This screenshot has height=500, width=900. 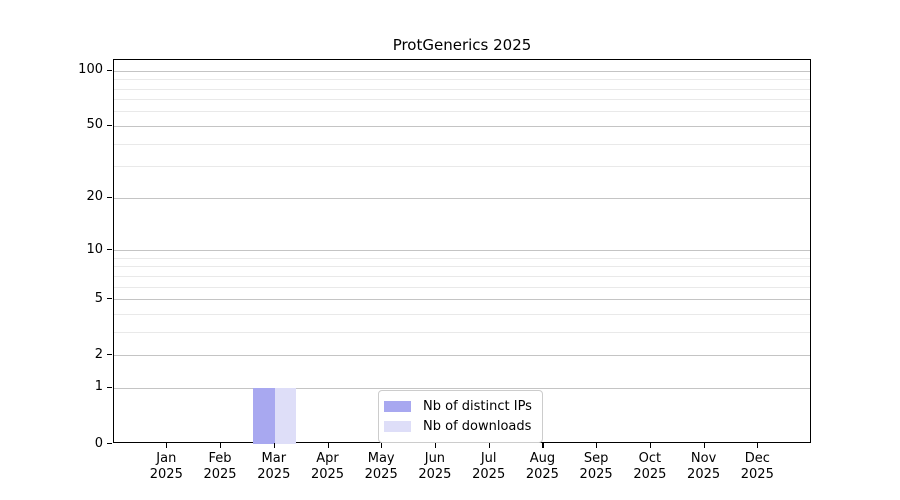 What do you see at coordinates (327, 466) in the screenshot?
I see `x-axis-tick-label: Apr 2025` at bounding box center [327, 466].